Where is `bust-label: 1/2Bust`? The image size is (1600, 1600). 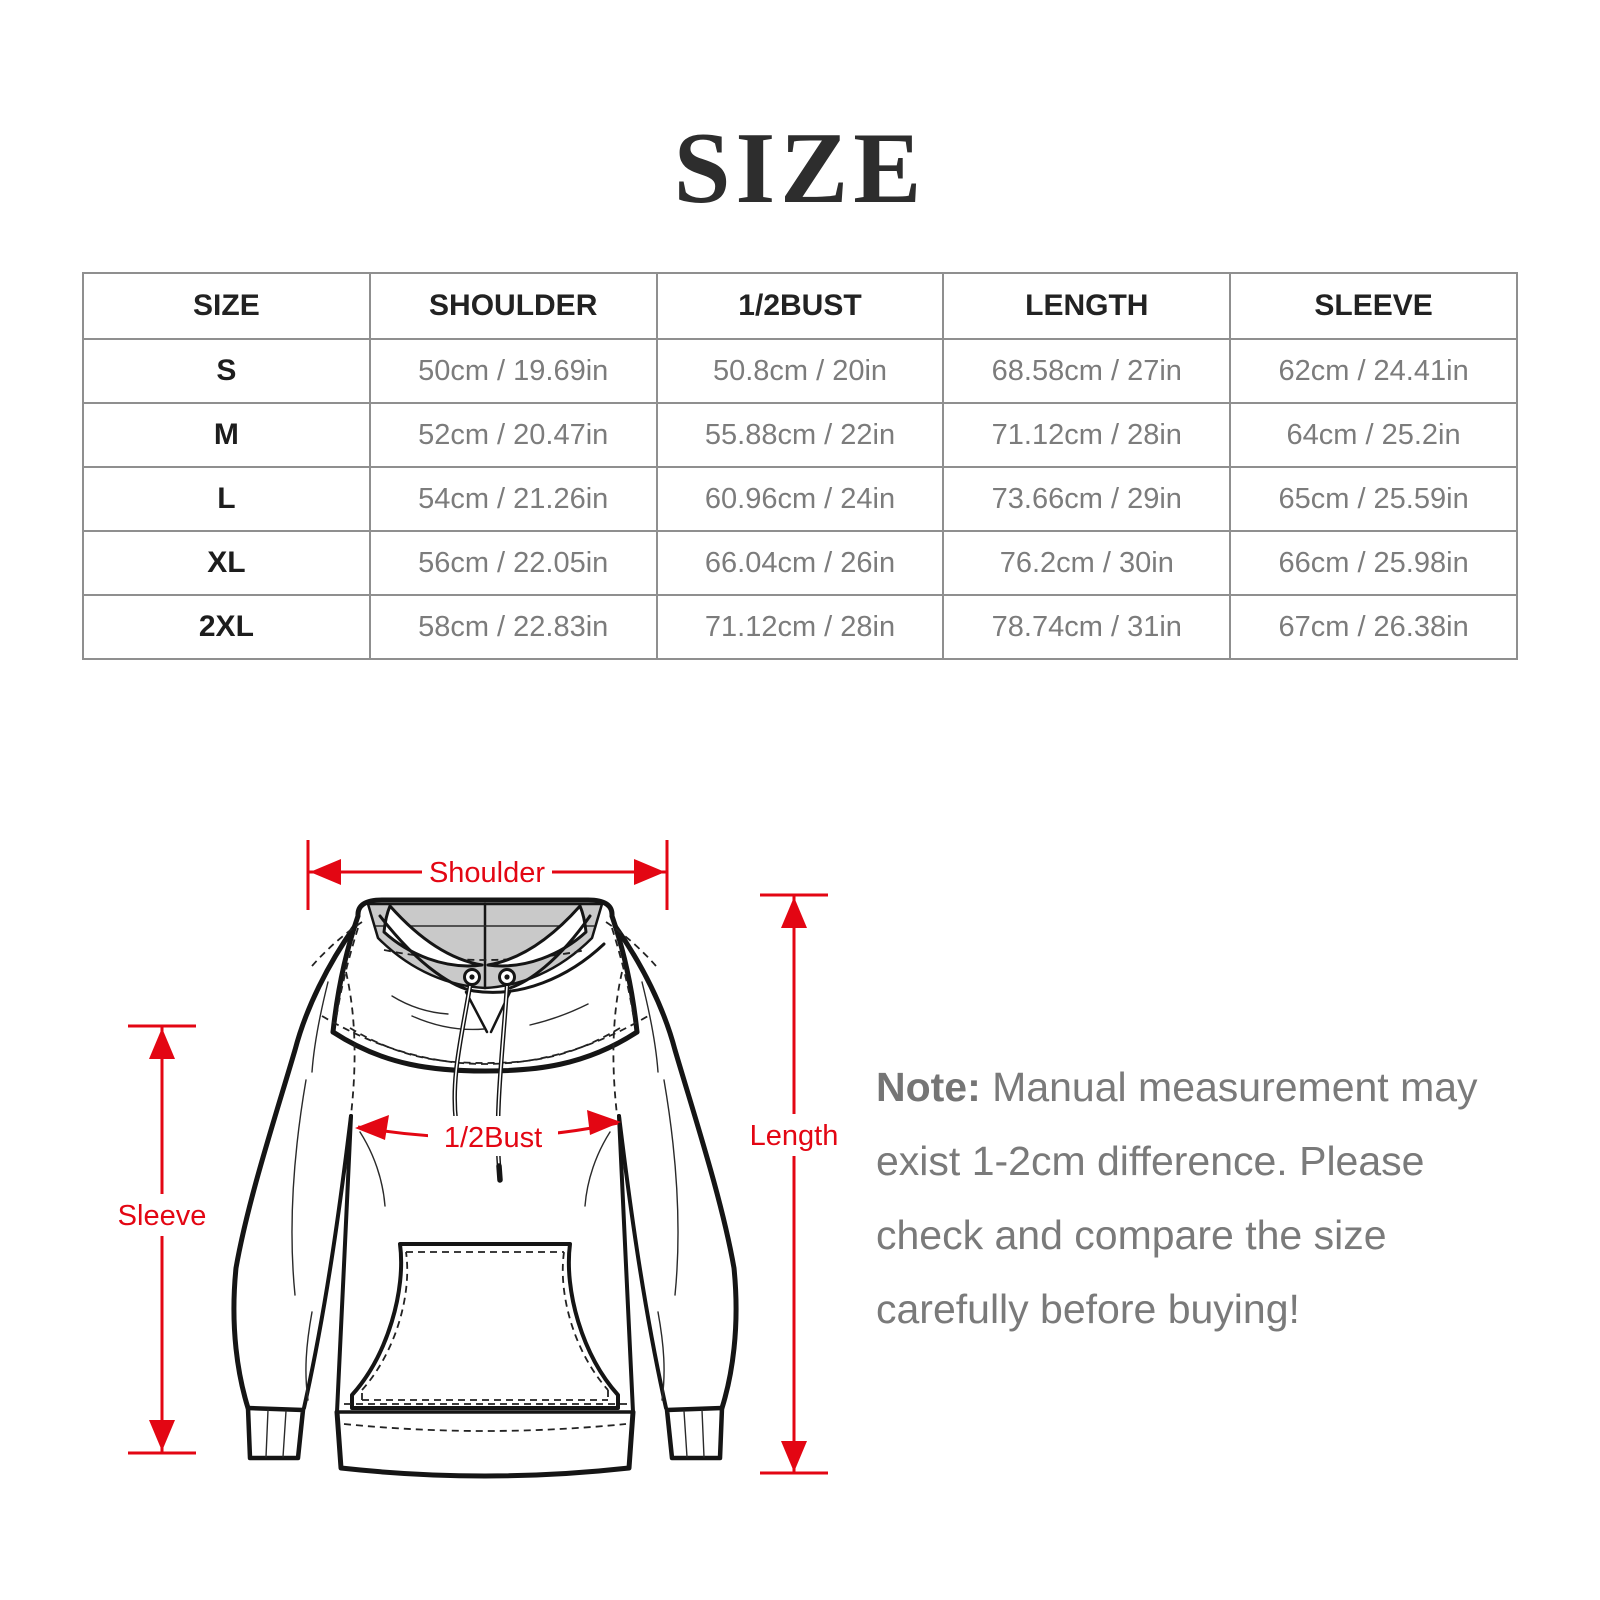 bust-label: 1/2Bust is located at coordinates (493, 1138).